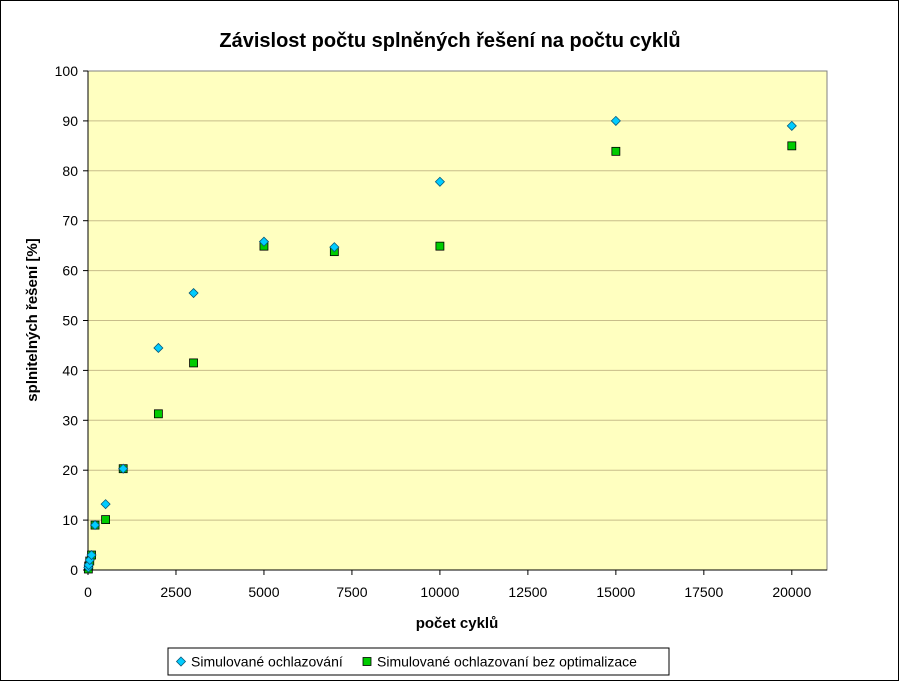 The width and height of the screenshot is (899, 681). What do you see at coordinates (88, 592) in the screenshot?
I see `x-tick-label: 0` at bounding box center [88, 592].